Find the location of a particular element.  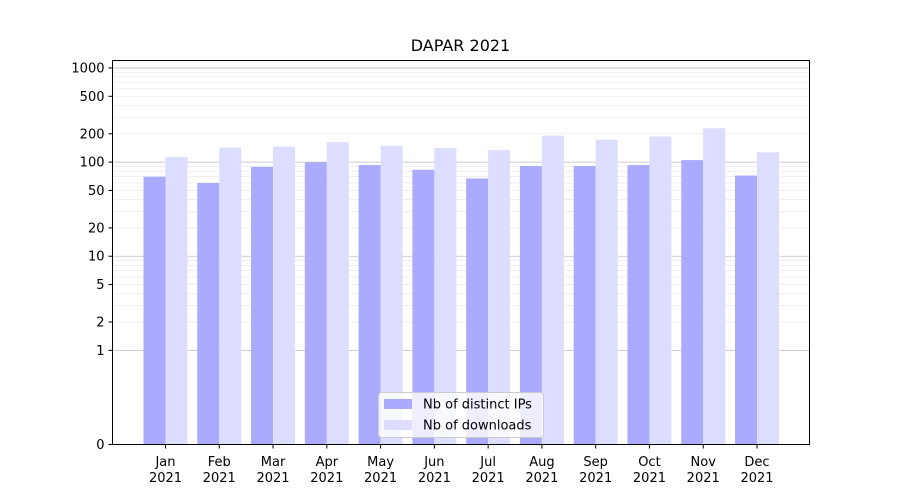

y-tick-label: 100 is located at coordinates (92, 163).